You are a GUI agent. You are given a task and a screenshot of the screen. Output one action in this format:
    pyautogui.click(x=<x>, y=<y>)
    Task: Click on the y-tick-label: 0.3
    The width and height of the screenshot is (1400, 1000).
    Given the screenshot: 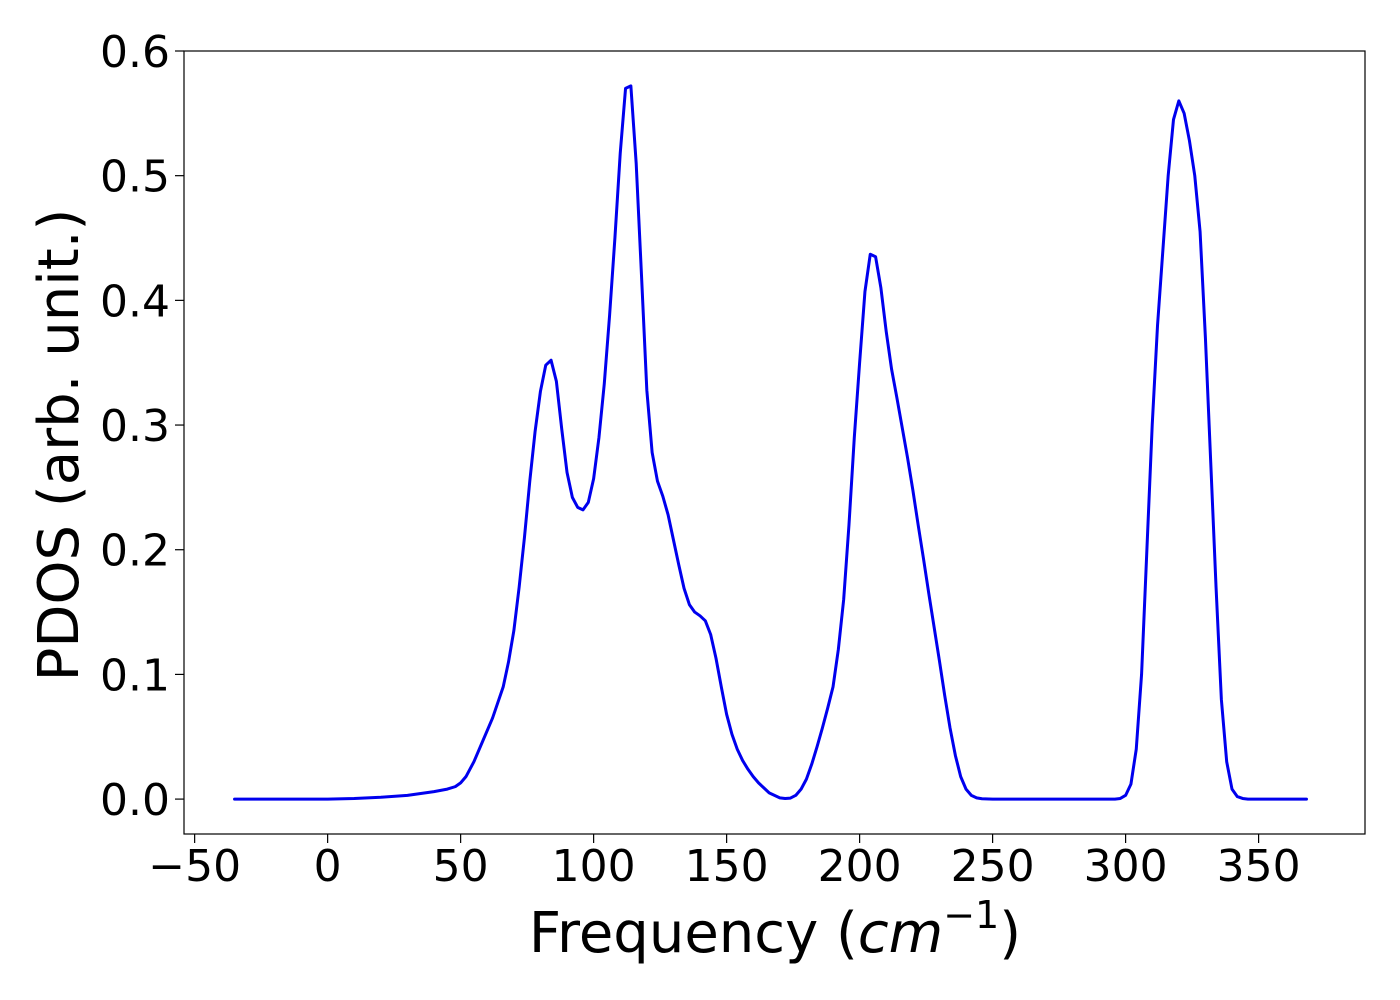 What is the action you would take?
    pyautogui.click(x=135, y=426)
    